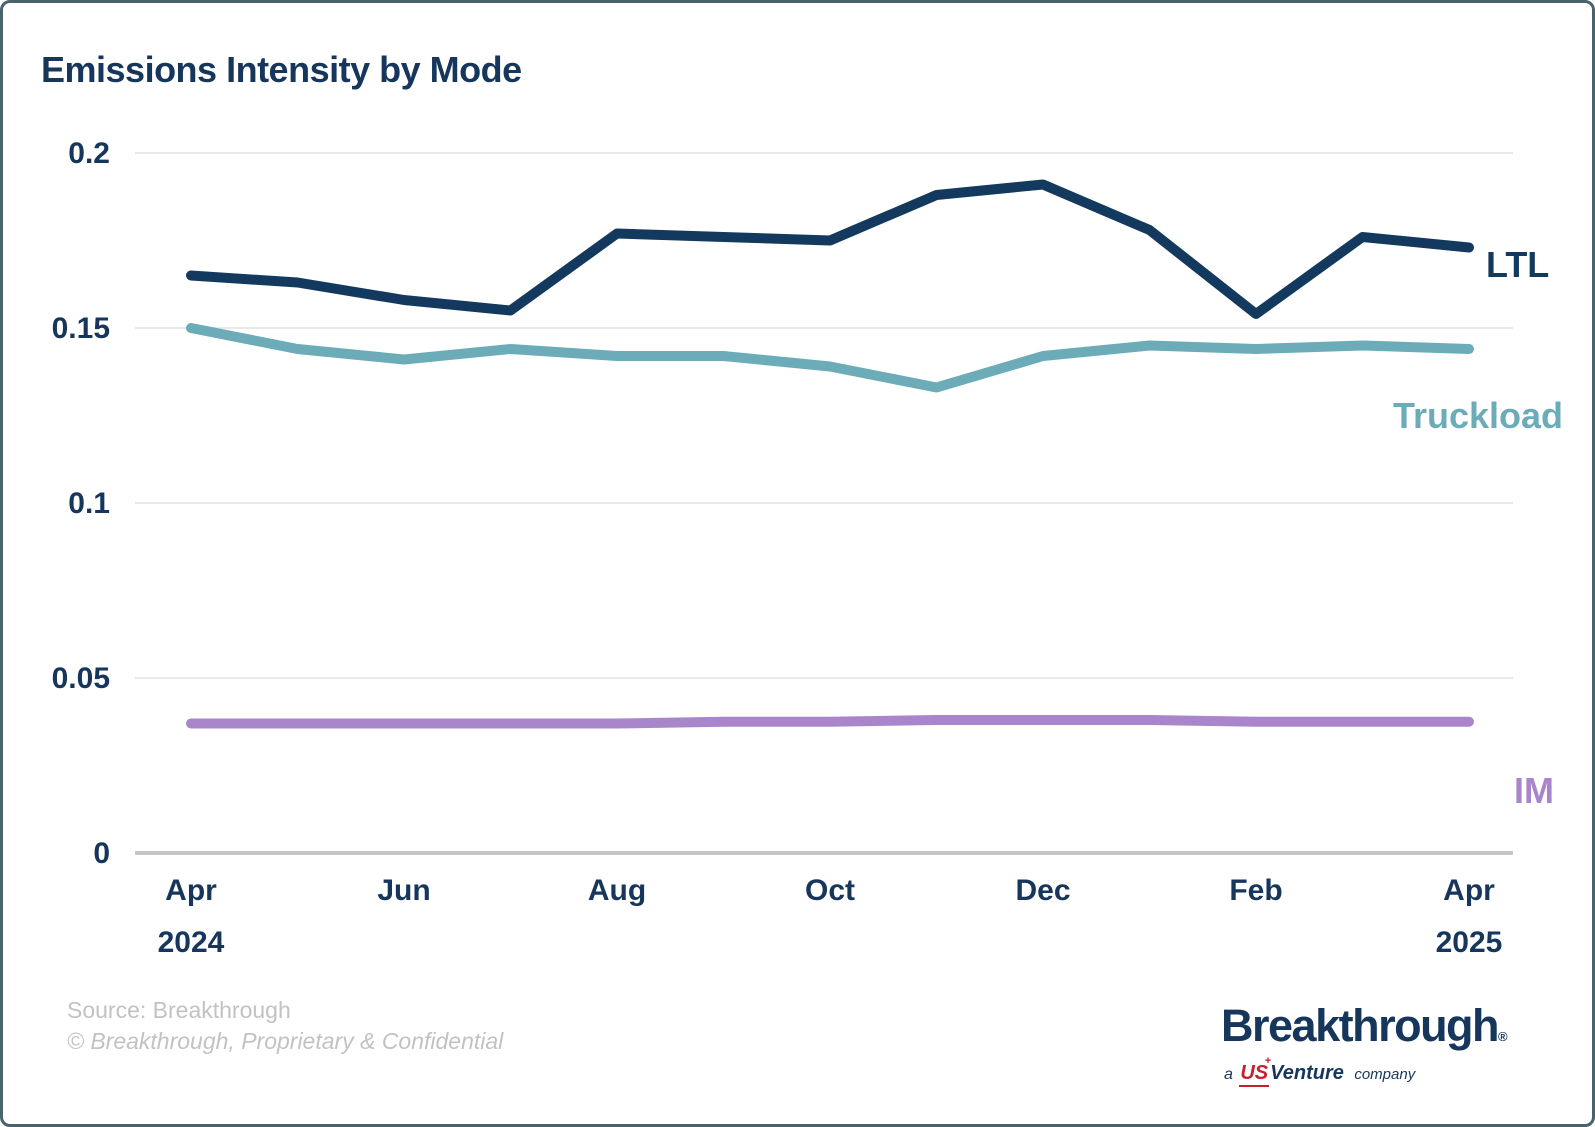 Image resolution: width=1595 pixels, height=1127 pixels. Describe the element at coordinates (191, 890) in the screenshot. I see `x-tick-label-apr-0: Apr` at that location.